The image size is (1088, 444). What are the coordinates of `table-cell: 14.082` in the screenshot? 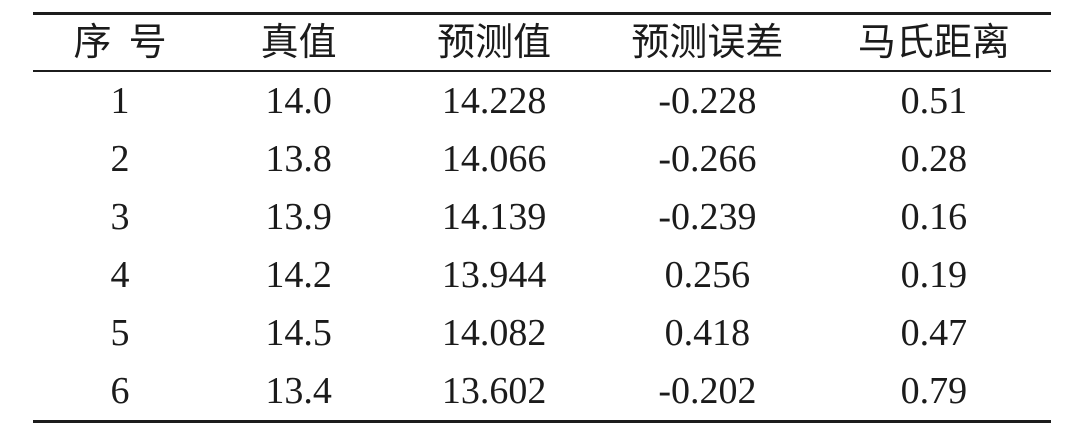 It's located at (494, 333).